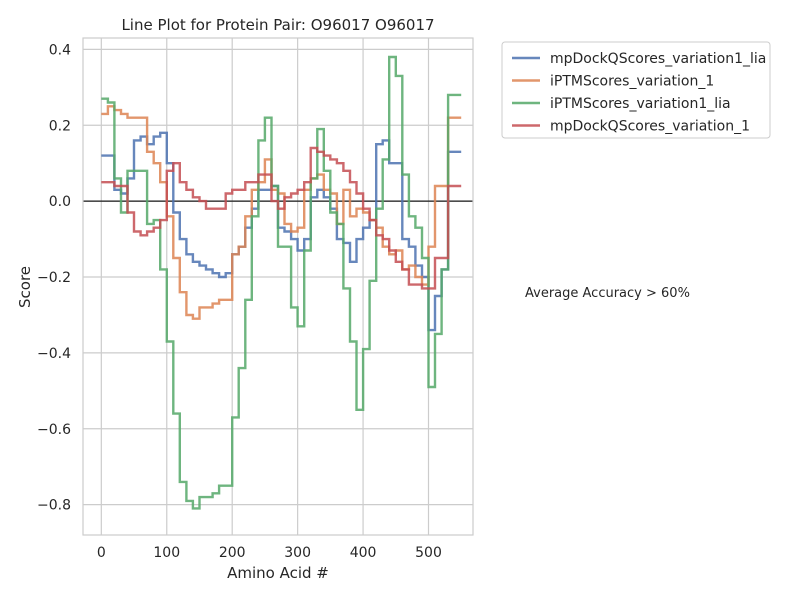 The image size is (800, 600). What do you see at coordinates (25, 287) in the screenshot?
I see `y-axis-title: Score` at bounding box center [25, 287].